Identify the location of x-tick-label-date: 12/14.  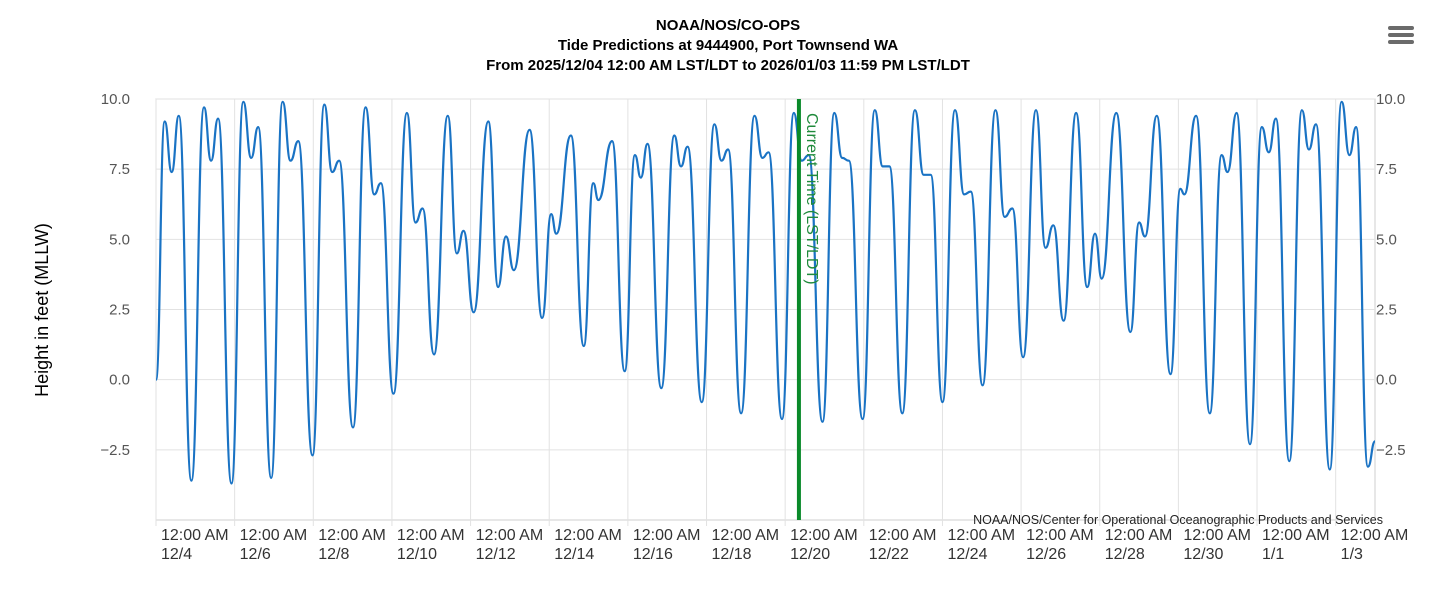
(574, 554).